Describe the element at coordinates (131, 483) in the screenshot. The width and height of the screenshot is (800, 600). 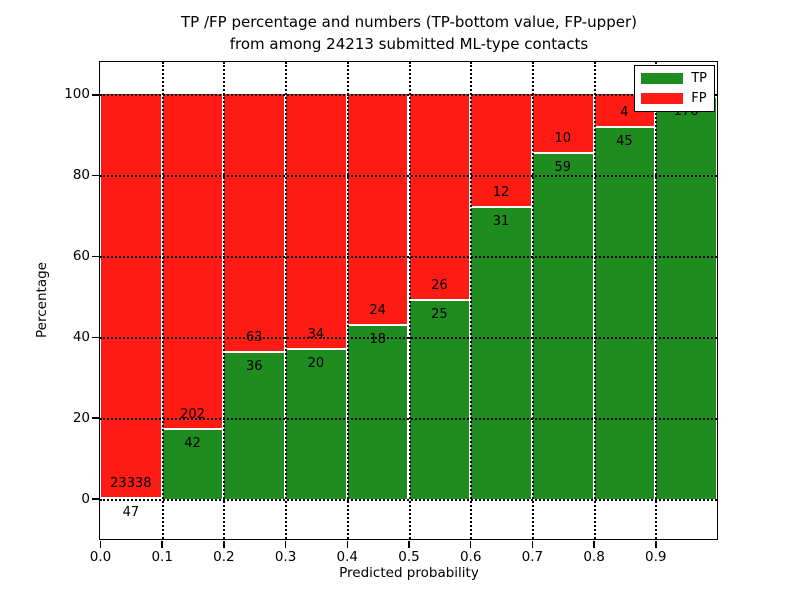
I see `fp-count-label: 23338` at that location.